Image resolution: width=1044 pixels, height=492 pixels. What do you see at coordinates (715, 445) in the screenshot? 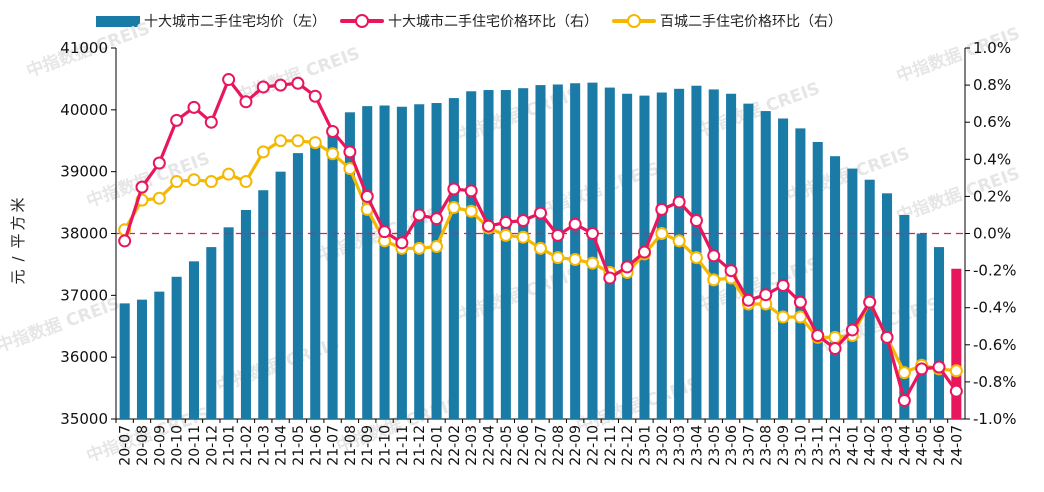
I see `x-tick-label: 23-05` at bounding box center [715, 445].